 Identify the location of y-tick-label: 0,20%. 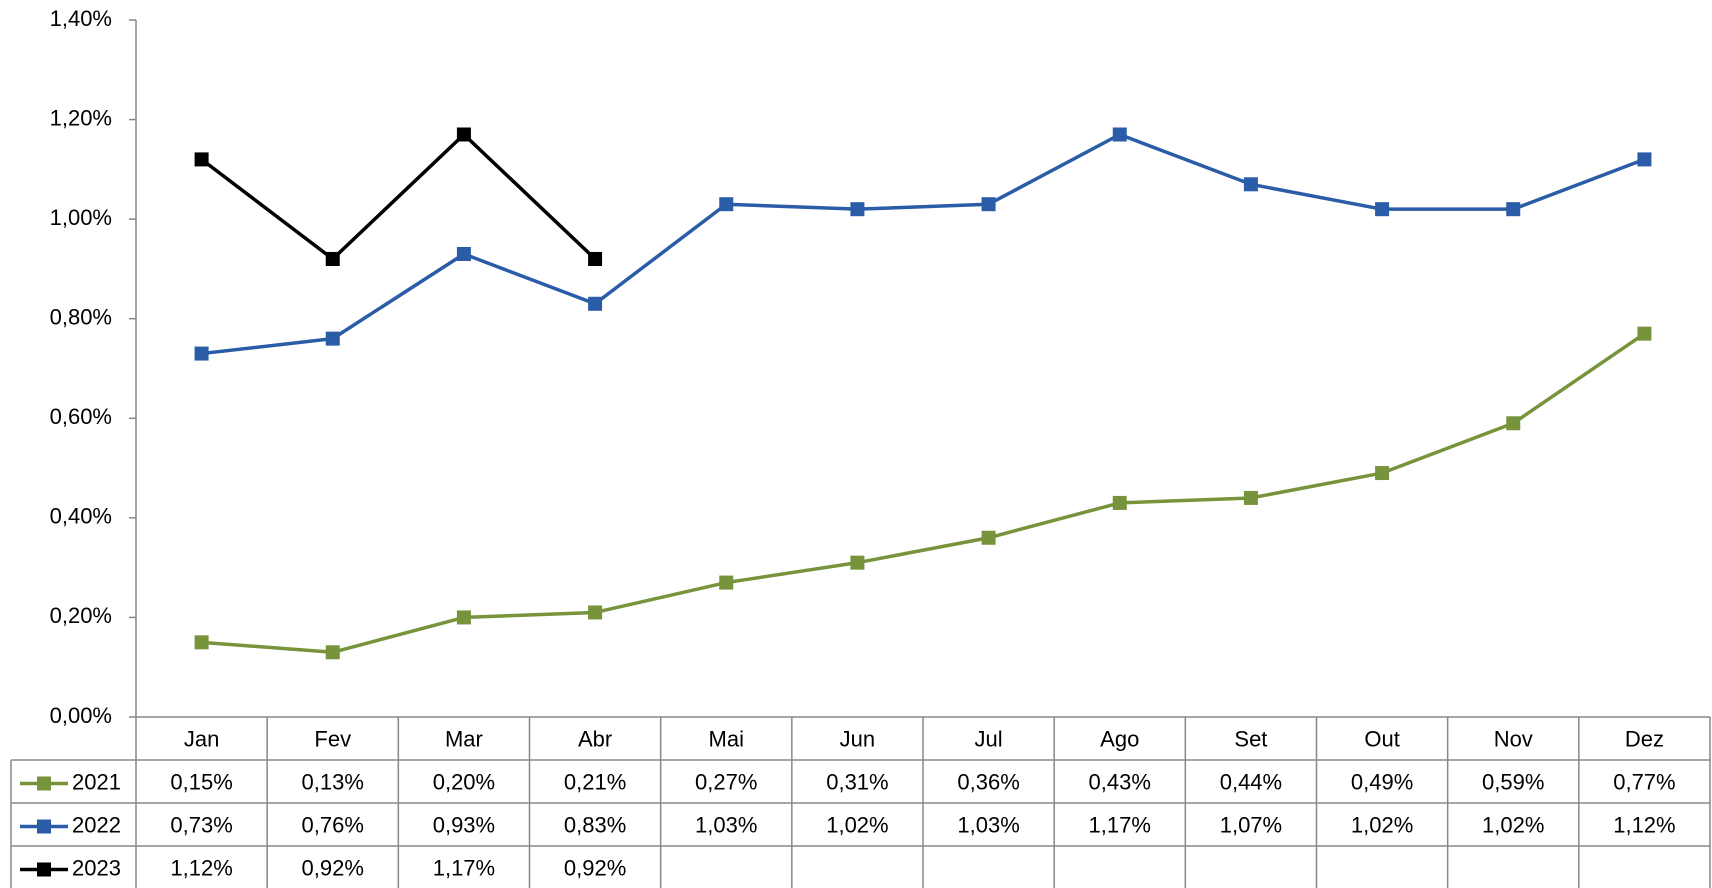
(81, 615).